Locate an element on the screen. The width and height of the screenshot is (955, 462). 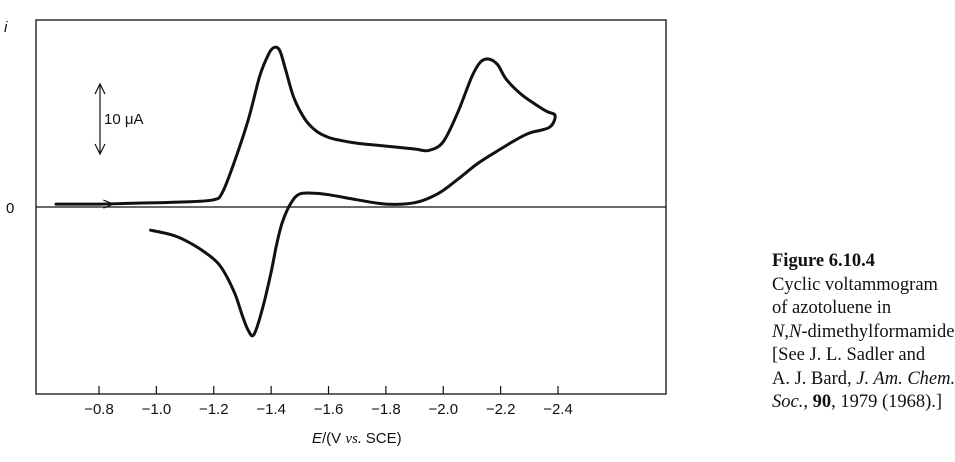
scan-direction-arrow is located at coordinates (109, 204).